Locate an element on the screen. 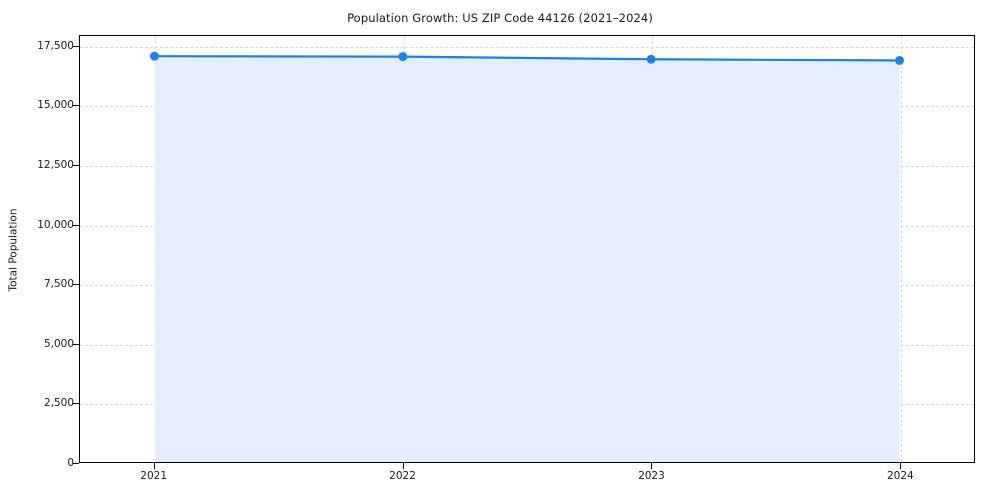  y-axis-tick-label: 10,000 is located at coordinates (55, 224).